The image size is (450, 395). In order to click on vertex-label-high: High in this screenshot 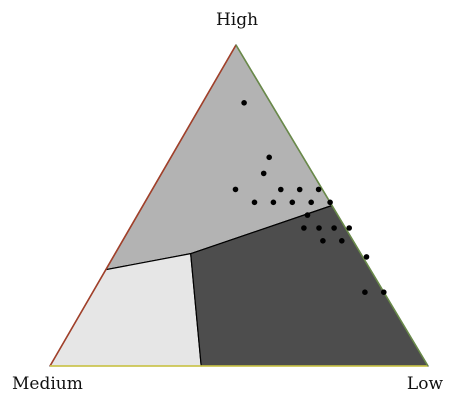, I will do `click(237, 20)`.